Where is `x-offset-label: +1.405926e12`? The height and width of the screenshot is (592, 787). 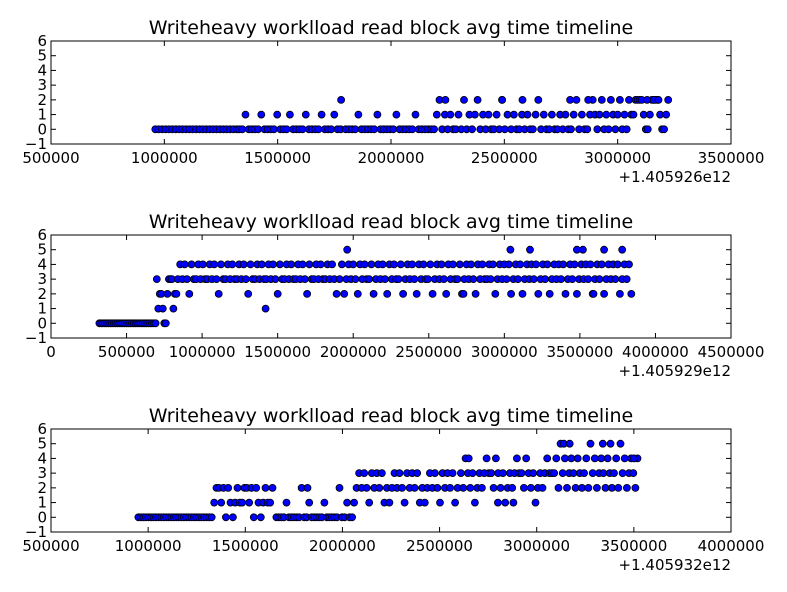
x-offset-label: +1.405926e12 is located at coordinates (675, 177).